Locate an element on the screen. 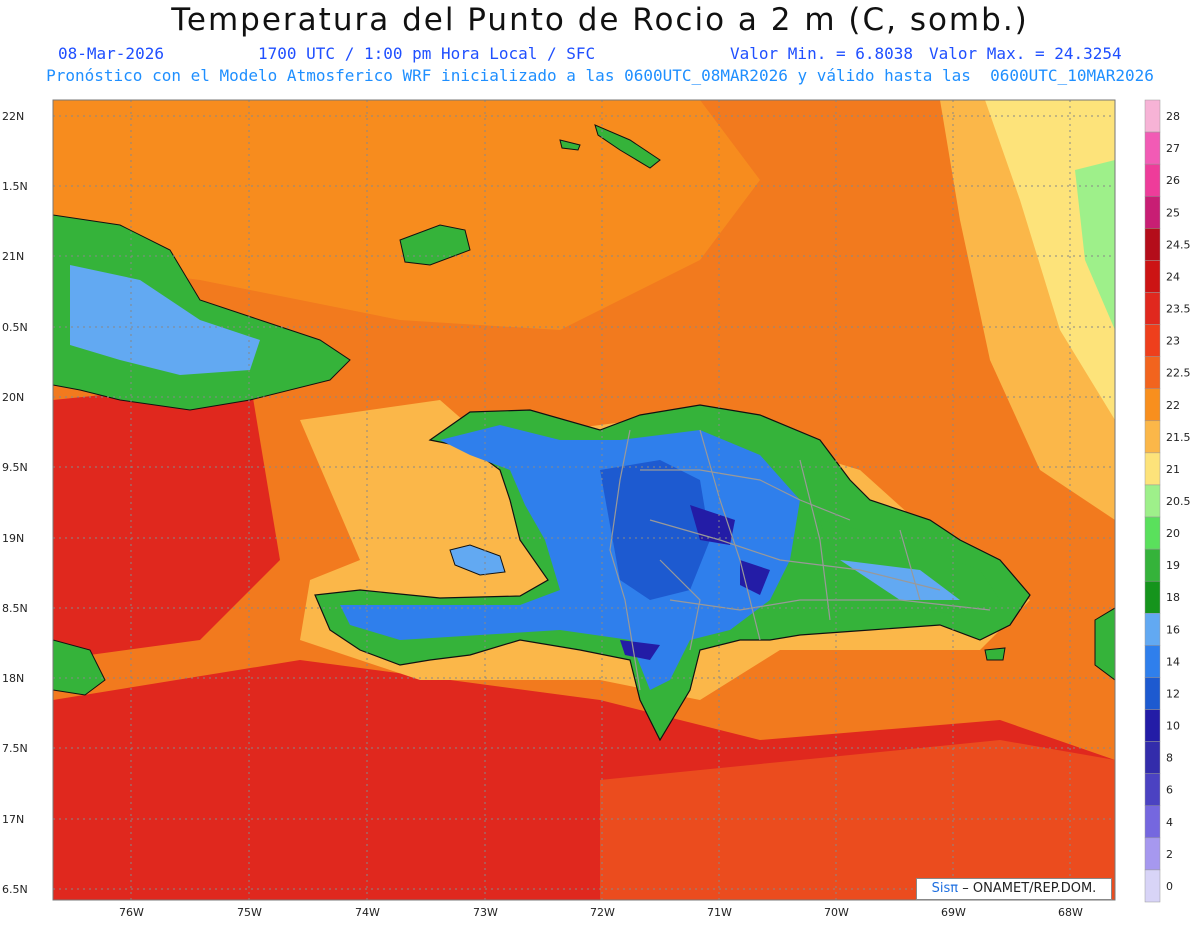 The image size is (1200, 927). legend-label: 0 is located at coordinates (1169, 886).